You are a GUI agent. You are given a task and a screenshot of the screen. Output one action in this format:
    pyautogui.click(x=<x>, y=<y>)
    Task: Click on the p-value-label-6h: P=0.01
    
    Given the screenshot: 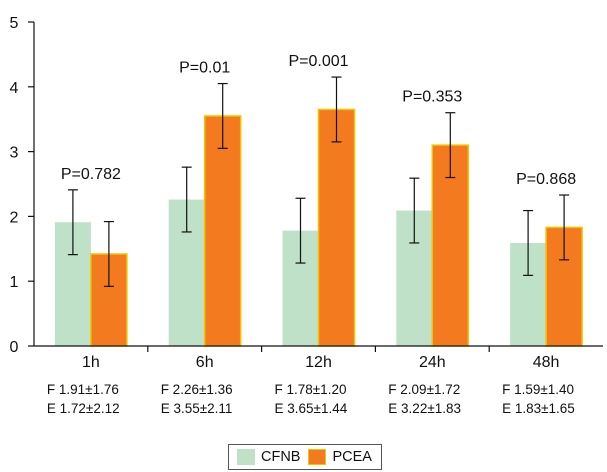 What is the action you would take?
    pyautogui.click(x=204, y=68)
    